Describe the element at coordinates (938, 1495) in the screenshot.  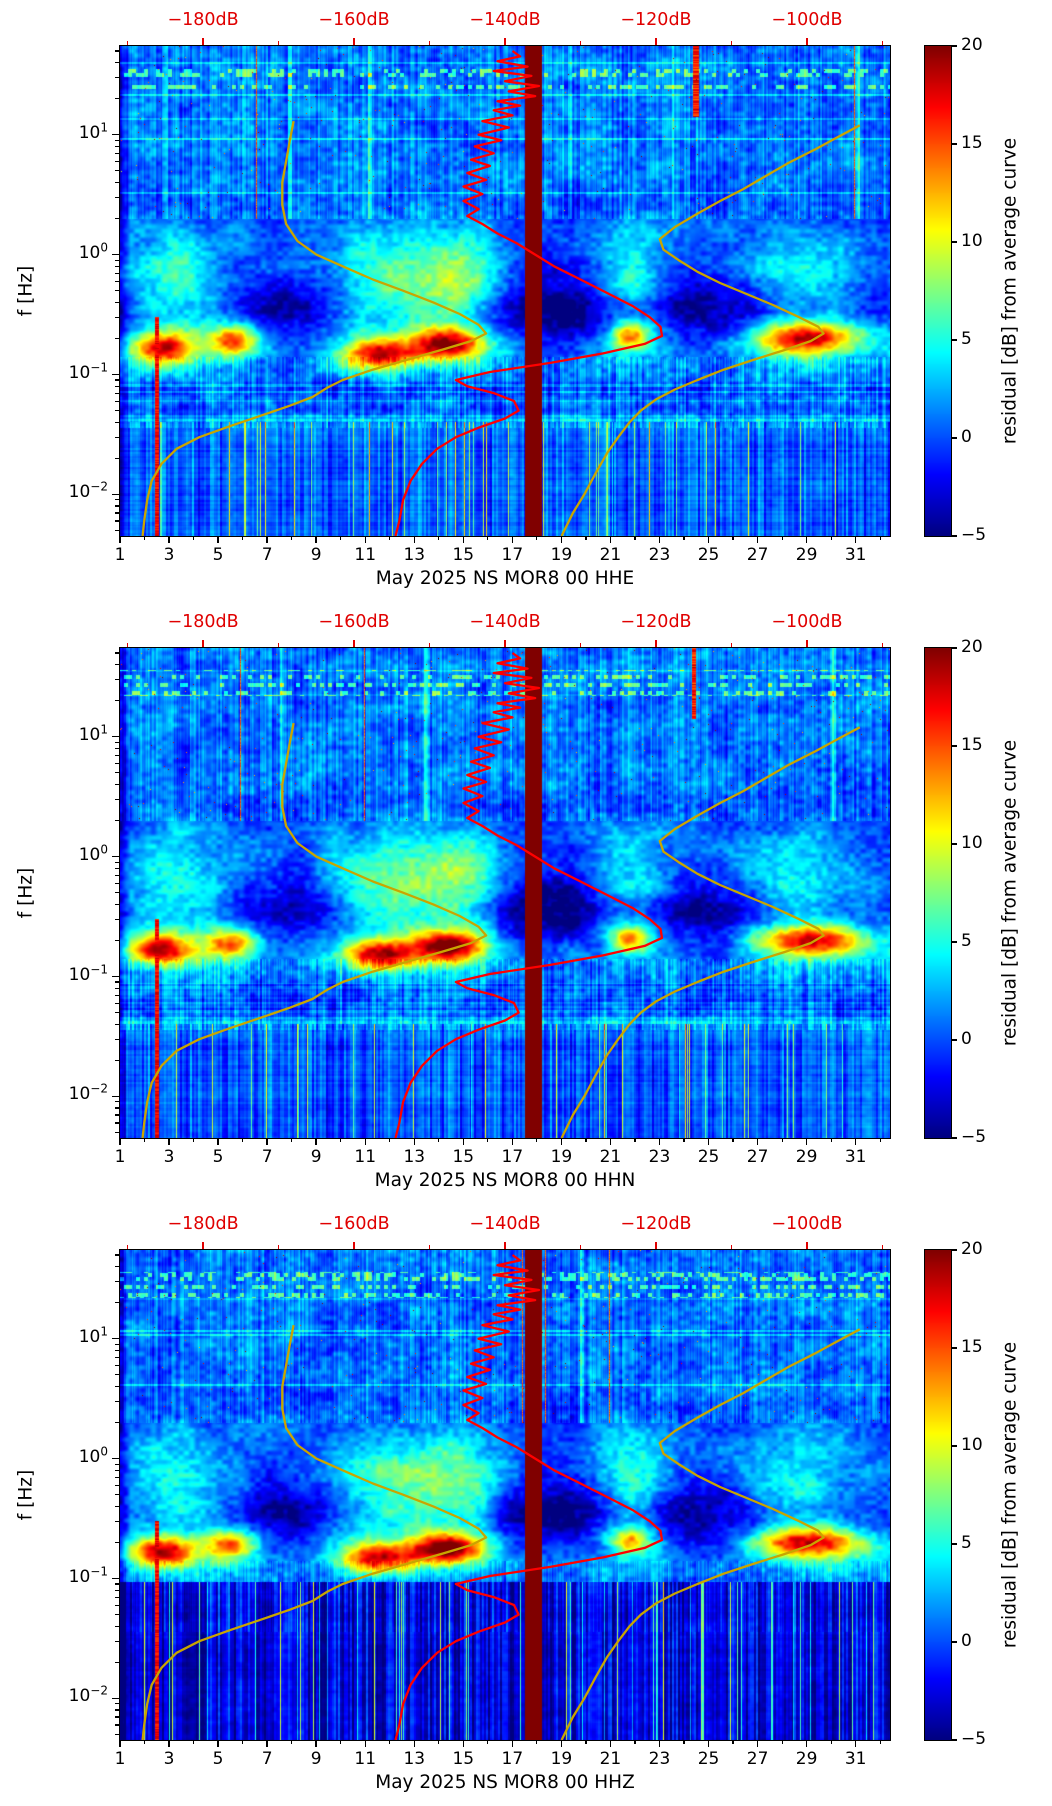
I see `colorbar-gradient` at that location.